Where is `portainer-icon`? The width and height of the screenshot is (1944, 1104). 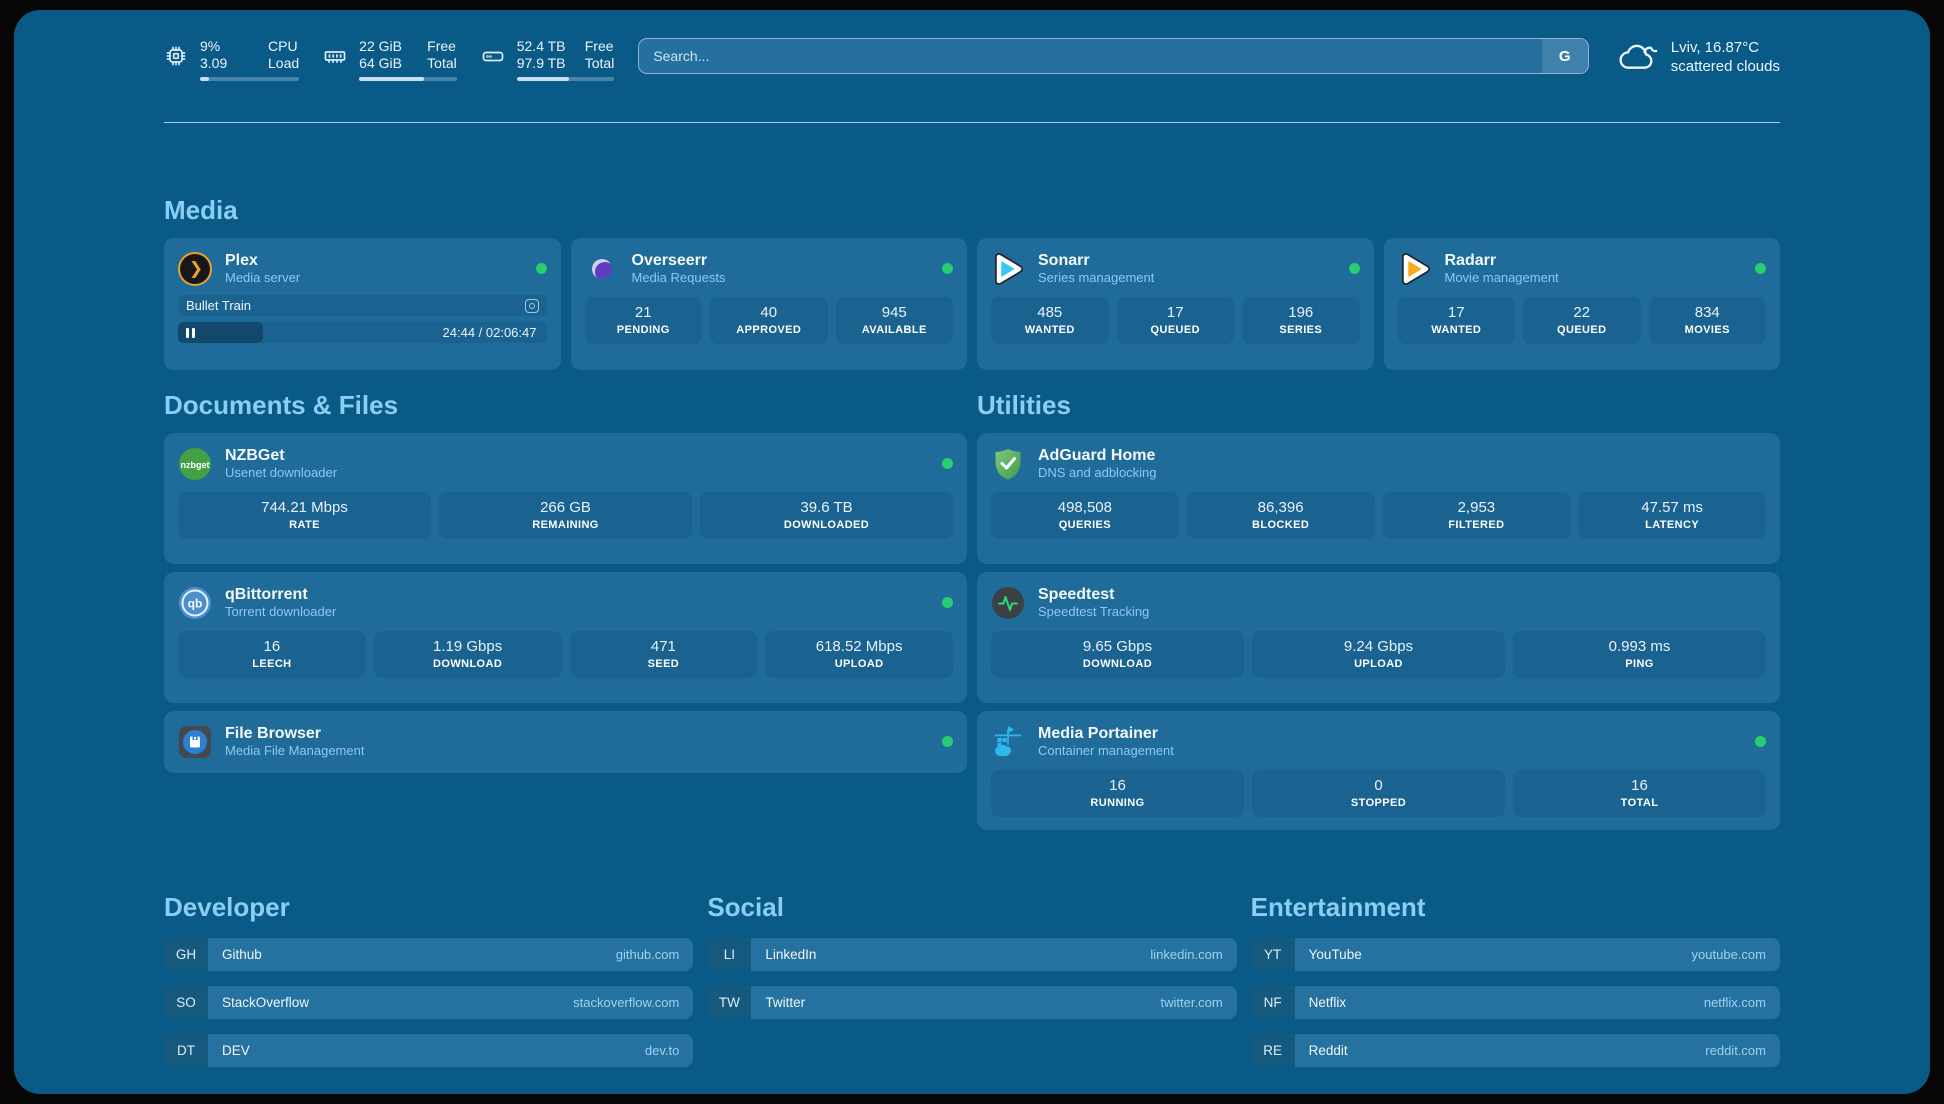
portainer-icon is located at coordinates (1008, 742).